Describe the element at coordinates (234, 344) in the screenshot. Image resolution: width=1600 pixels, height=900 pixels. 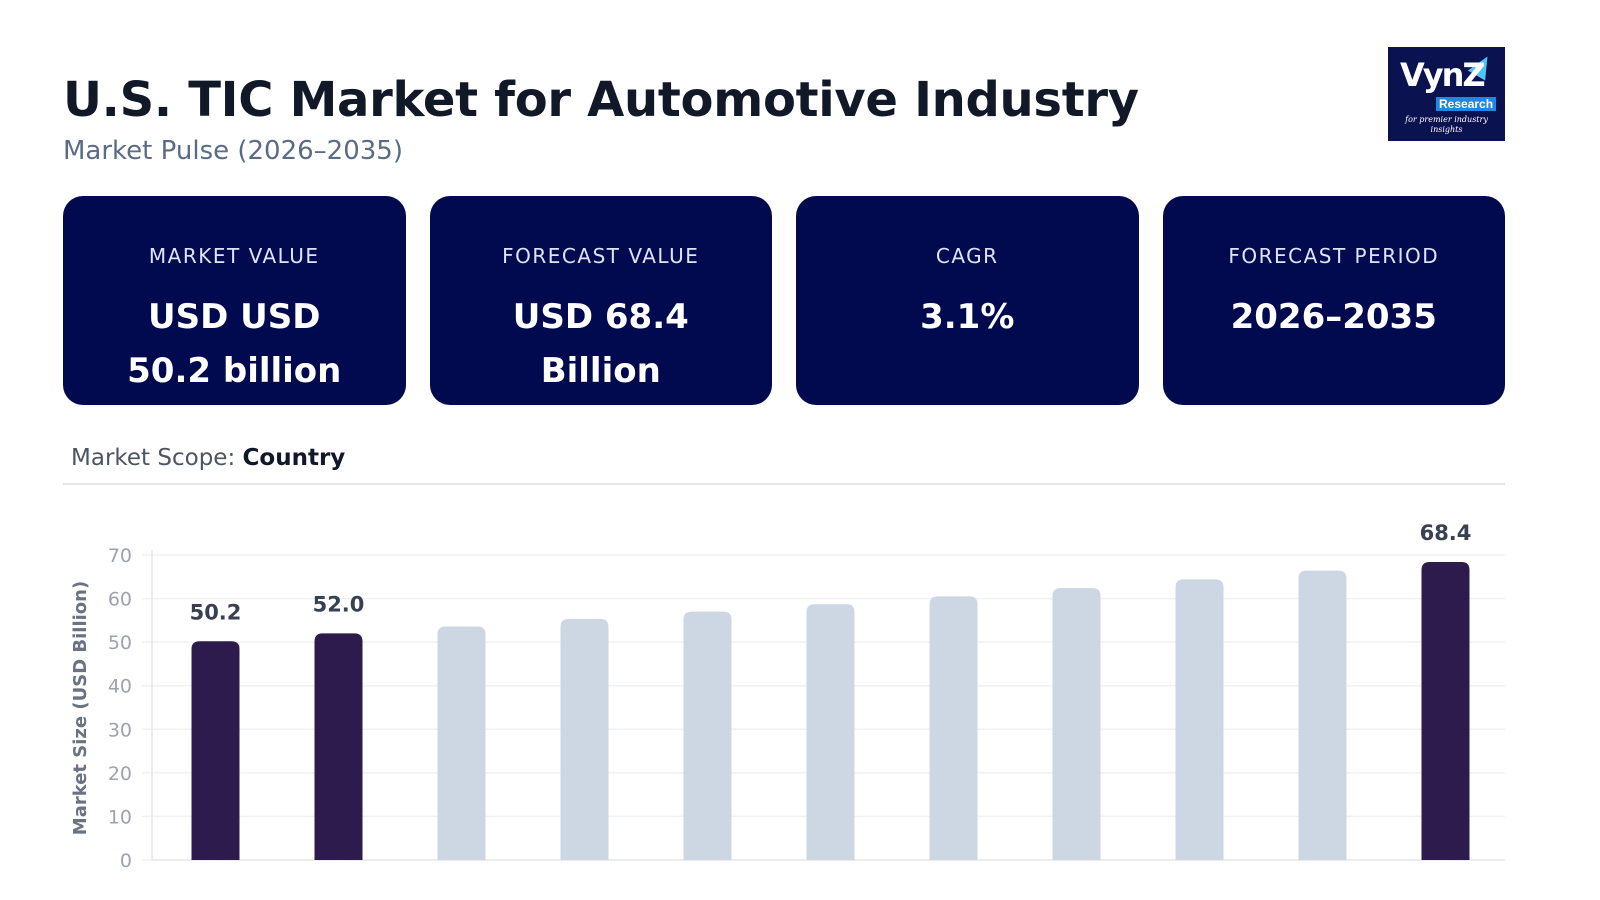
I see `card-value: USD USD 50.2 billion` at that location.